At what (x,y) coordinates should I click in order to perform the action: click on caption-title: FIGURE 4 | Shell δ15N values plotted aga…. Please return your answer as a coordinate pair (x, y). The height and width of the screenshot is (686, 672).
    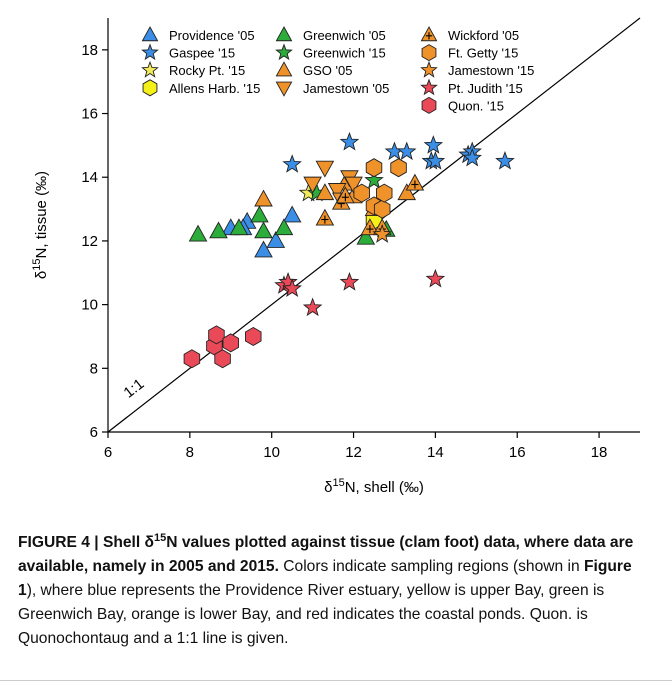
    Looking at the image, I should click on (326, 554).